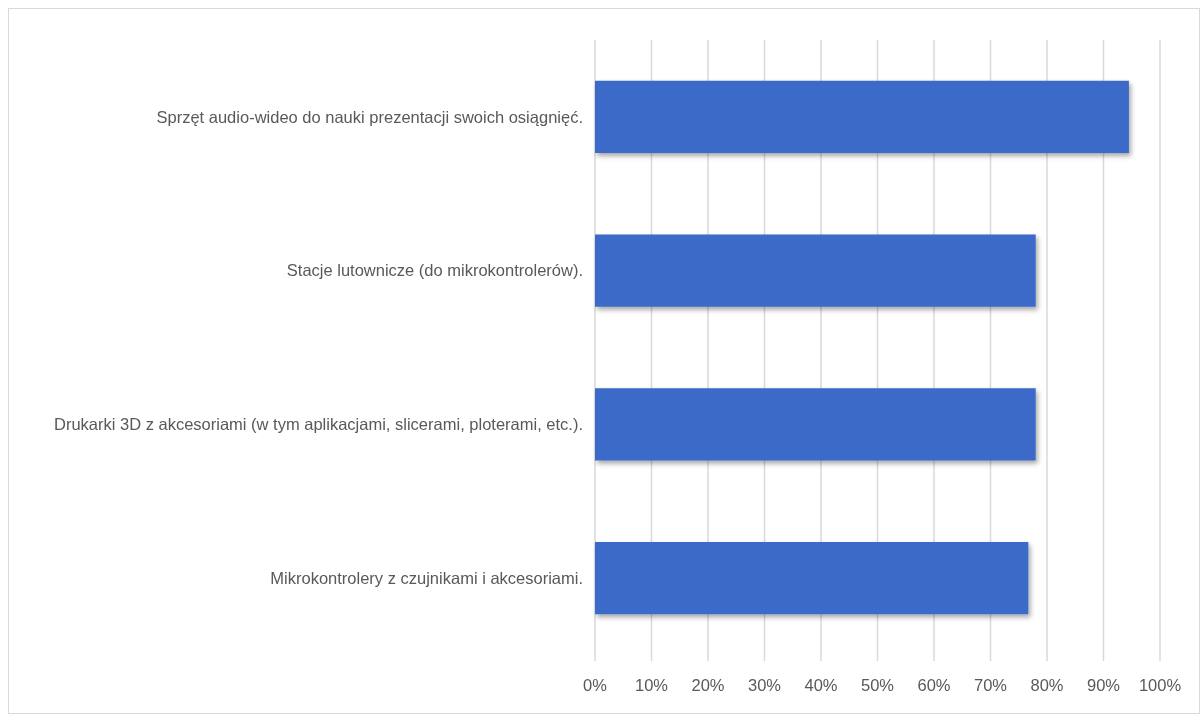  I want to click on x-tick-label: 50%, so click(877, 685).